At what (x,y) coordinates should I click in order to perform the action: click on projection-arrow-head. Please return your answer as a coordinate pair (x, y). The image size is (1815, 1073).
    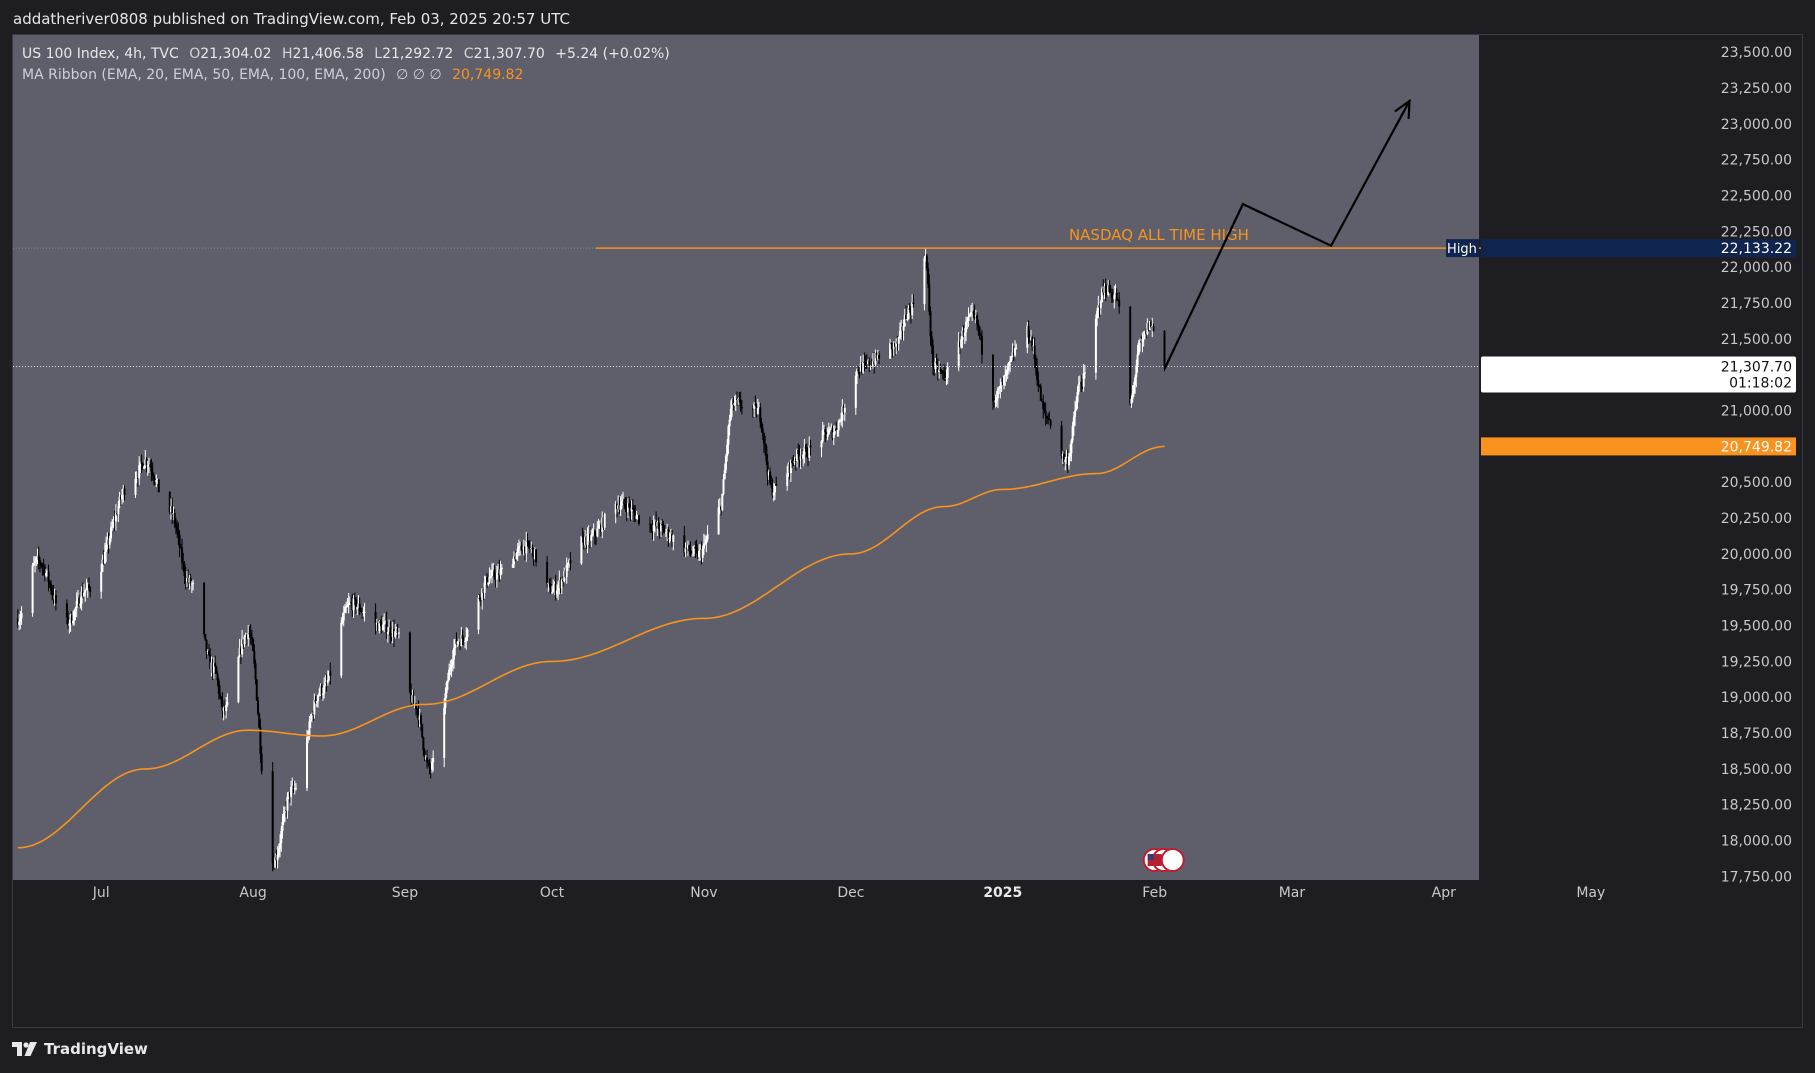
    Looking at the image, I should click on (1402, 108).